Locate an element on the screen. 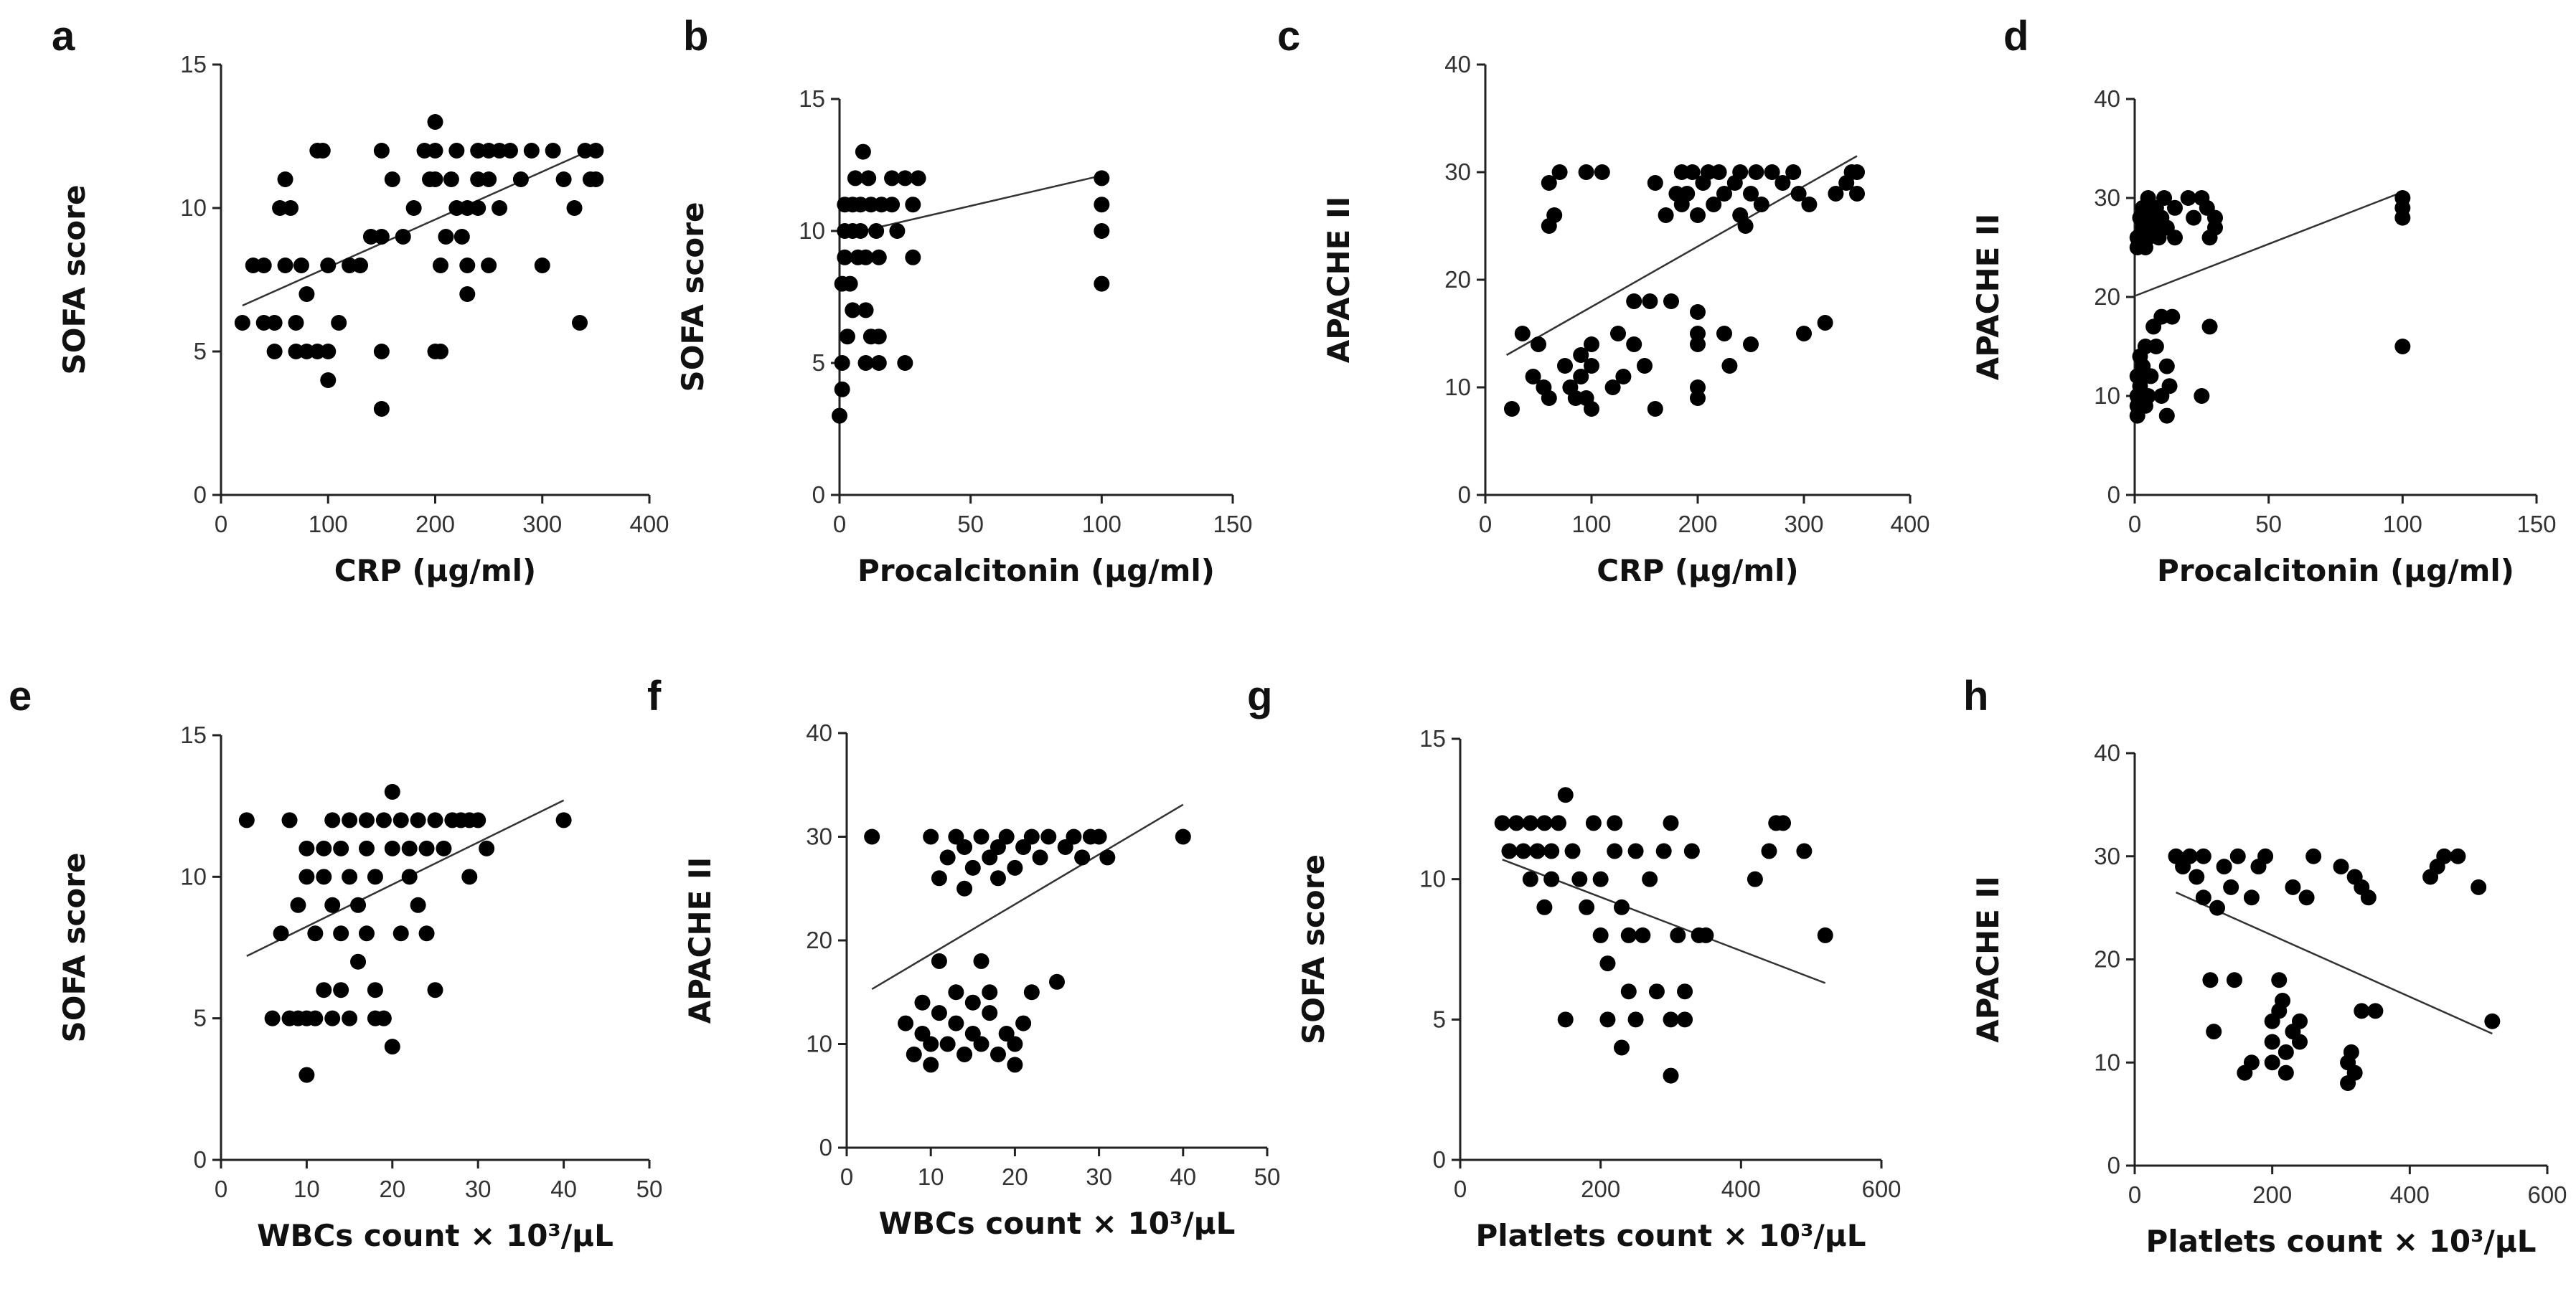  y-tick-label: 15 is located at coordinates (193, 64).